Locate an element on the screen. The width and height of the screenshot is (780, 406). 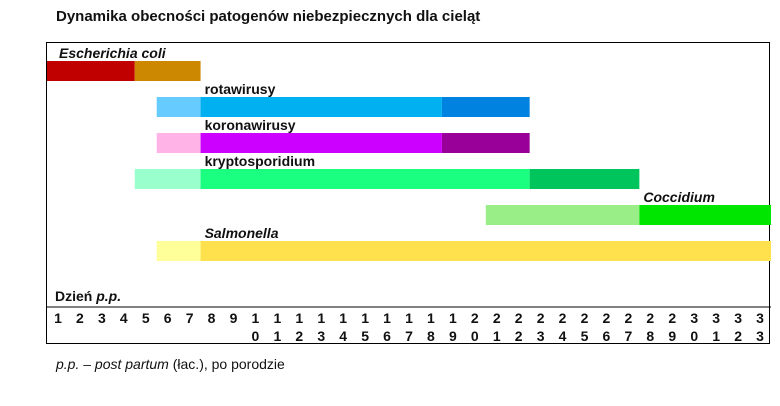
x-tick-label-5: 5 is located at coordinates (146, 318).